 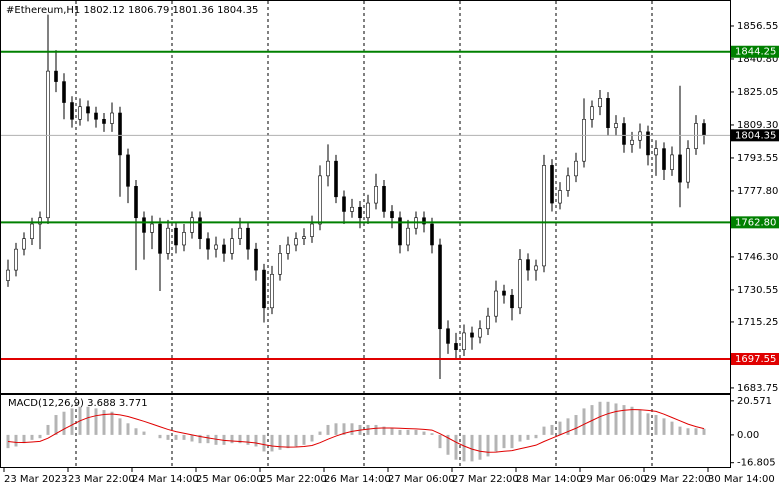 What do you see at coordinates (101, 479) in the screenshot?
I see `x-tick-label: 23 Mar 22:00` at bounding box center [101, 479].